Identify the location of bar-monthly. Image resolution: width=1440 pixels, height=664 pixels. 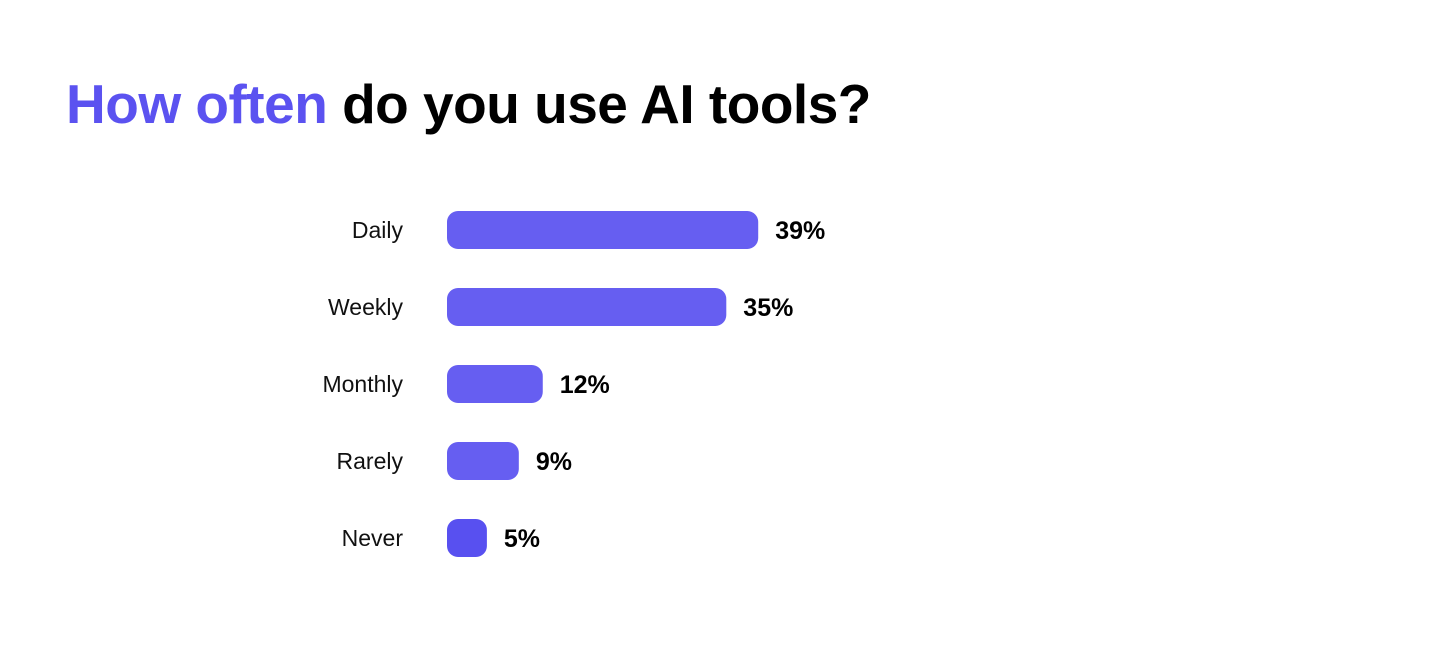
(495, 384).